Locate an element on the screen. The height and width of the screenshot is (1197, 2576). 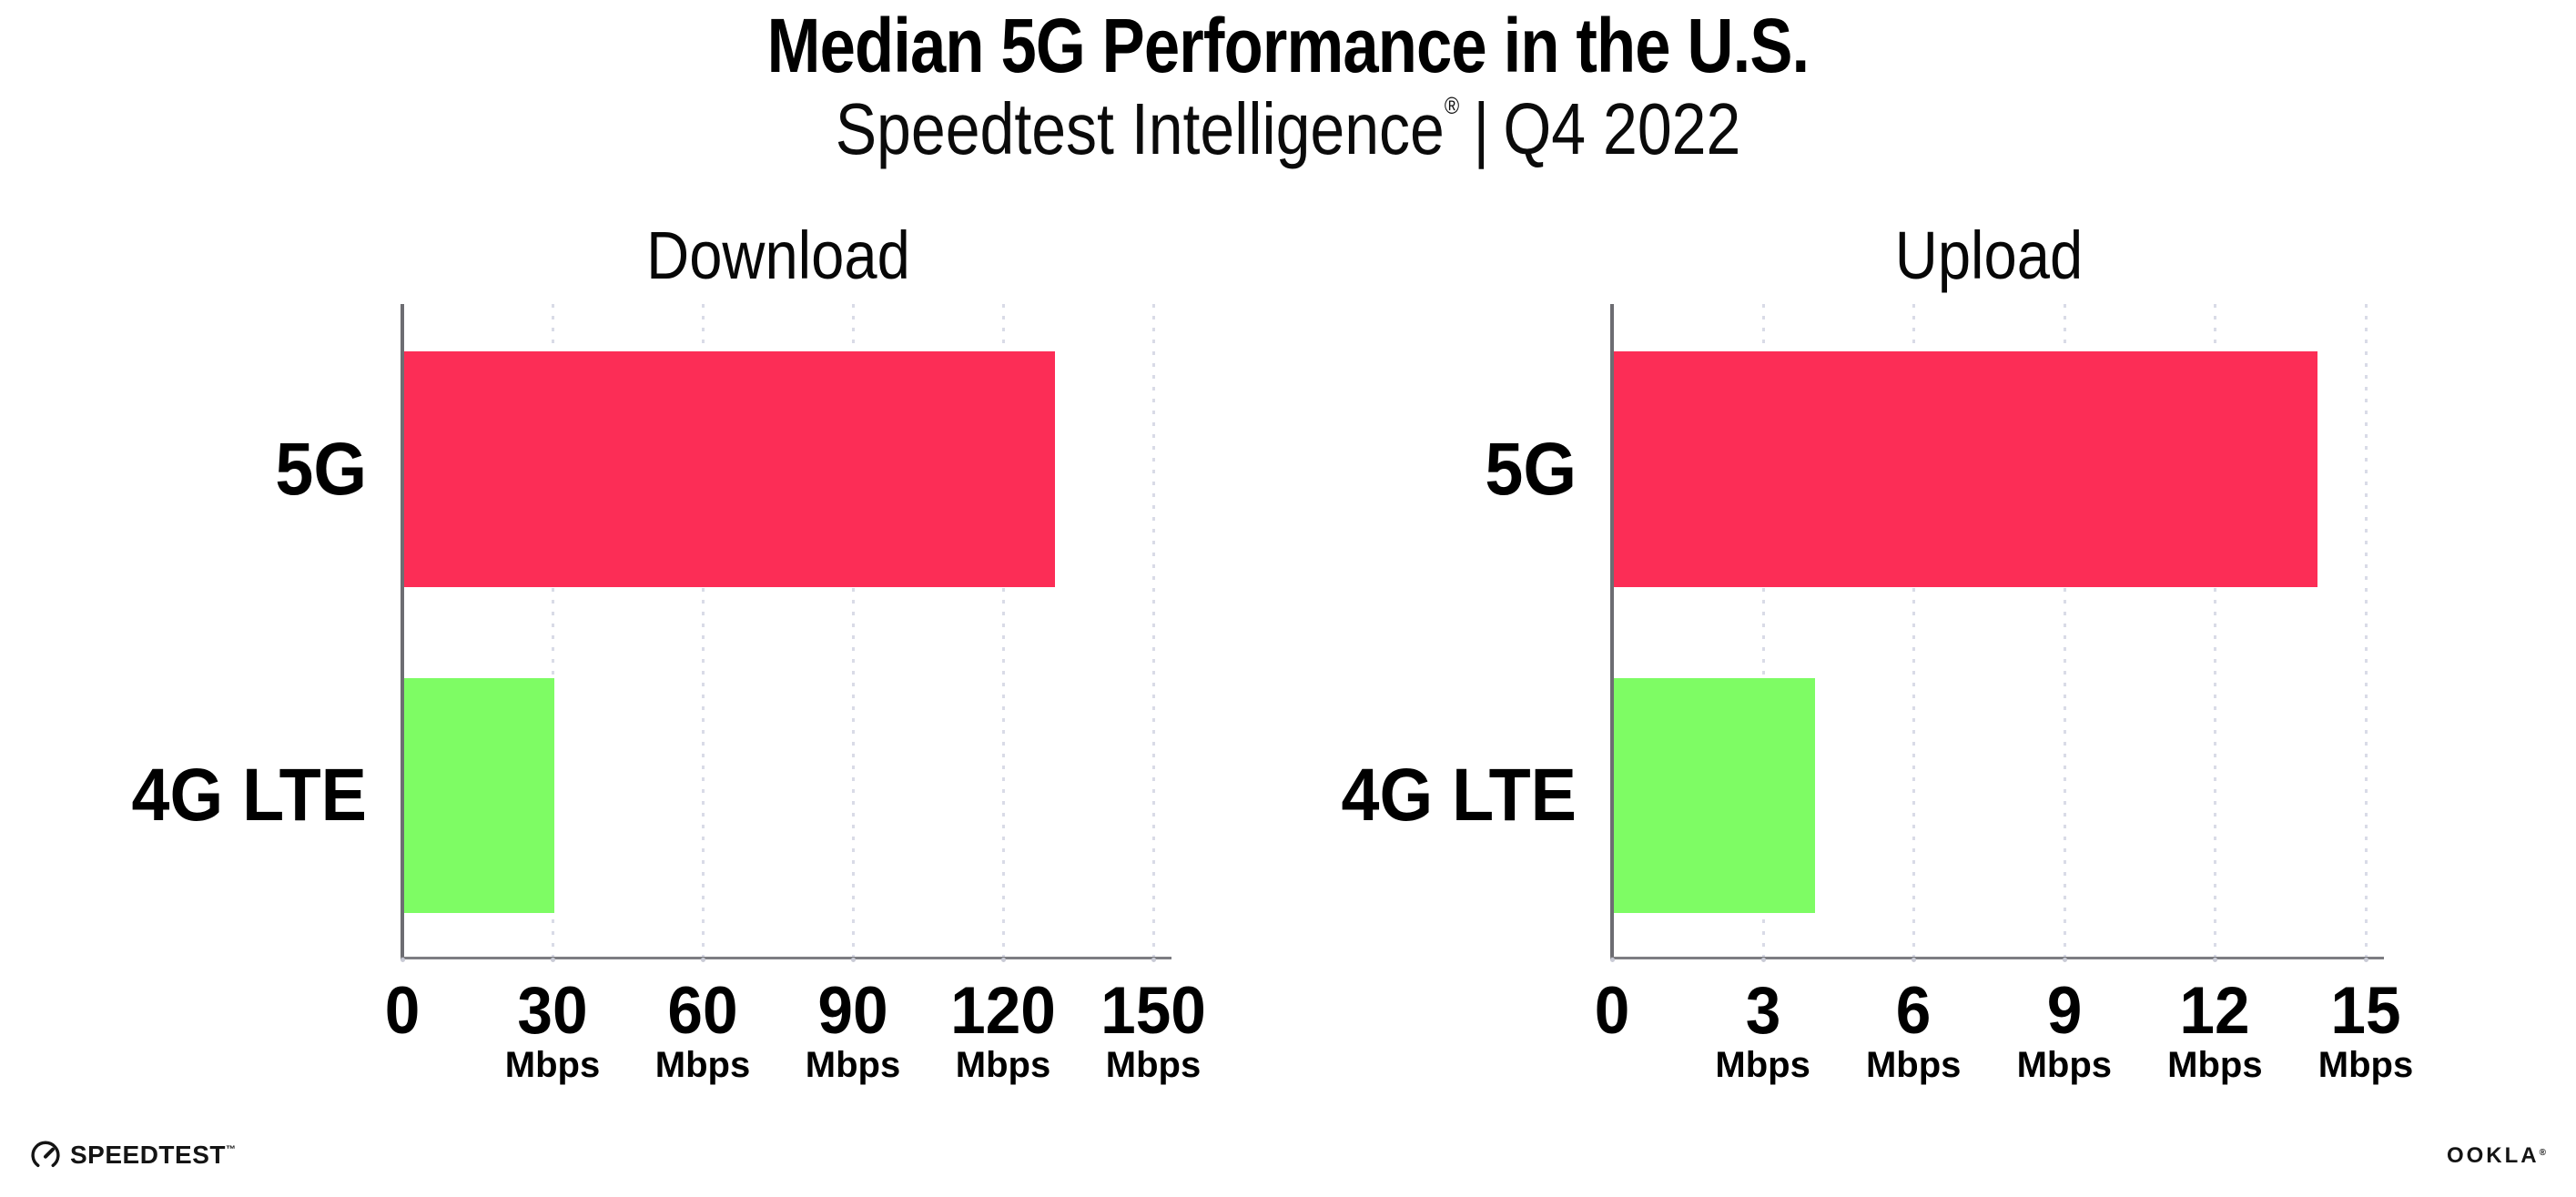
tick-unit-label-9: Mbps is located at coordinates (2064, 1065).